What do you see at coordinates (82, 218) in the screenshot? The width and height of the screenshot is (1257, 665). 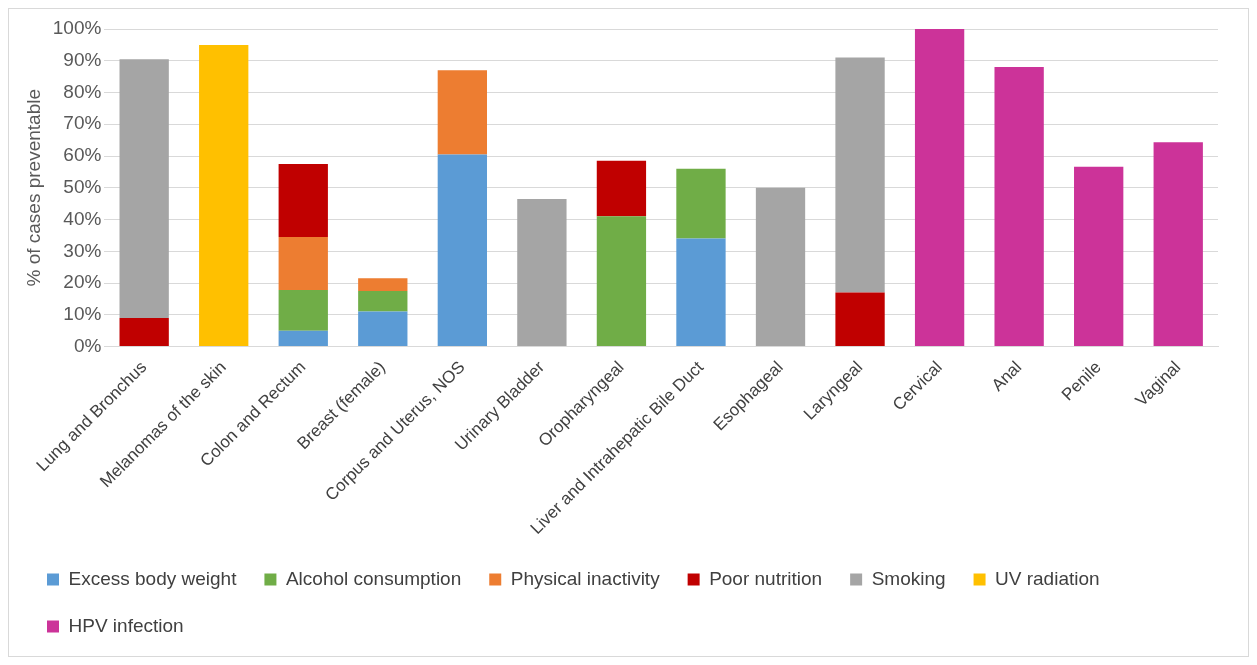 I see `y-tick-label: 40%` at bounding box center [82, 218].